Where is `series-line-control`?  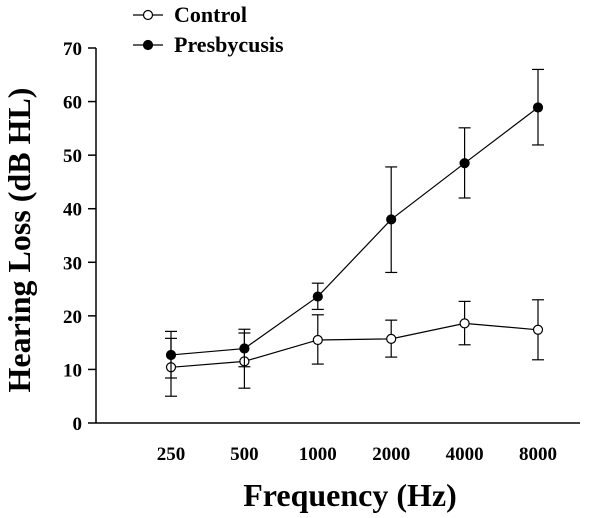 series-line-control is located at coordinates (354, 345).